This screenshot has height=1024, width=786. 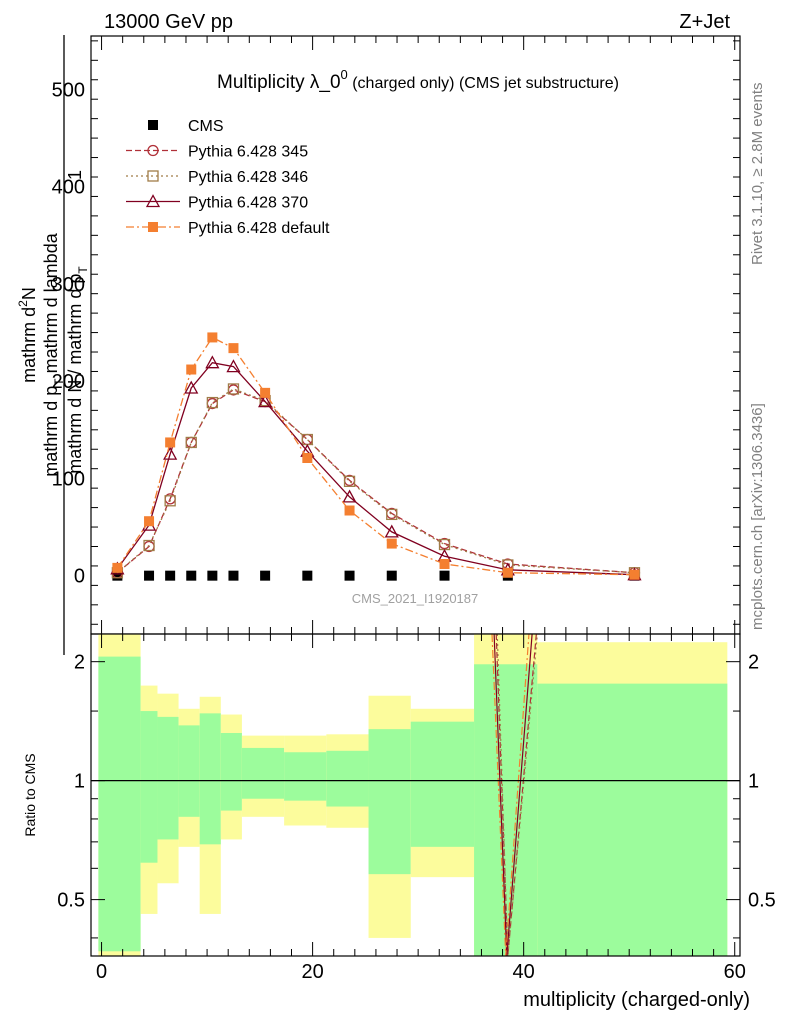 What do you see at coordinates (762, 901) in the screenshot?
I see `ratio-ytick-label-right: 0.5` at bounding box center [762, 901].